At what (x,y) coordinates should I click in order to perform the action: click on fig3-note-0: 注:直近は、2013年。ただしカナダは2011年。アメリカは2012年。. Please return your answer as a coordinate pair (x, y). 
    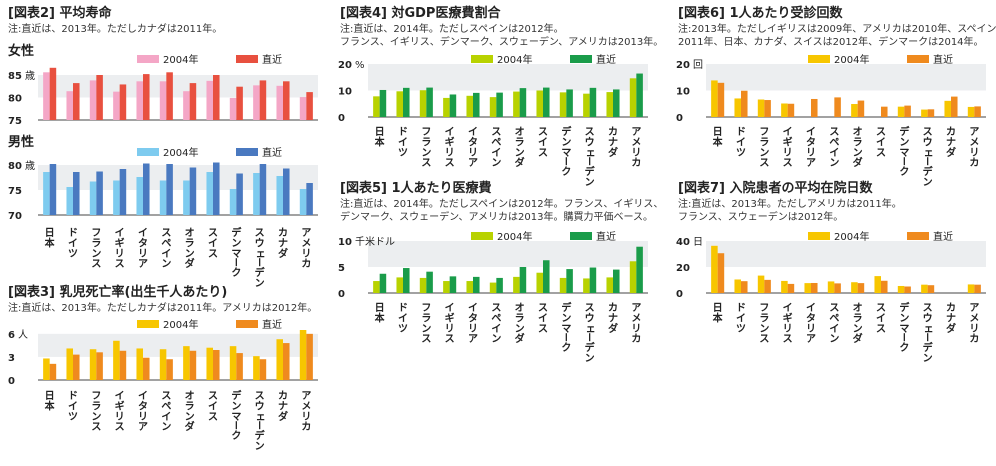
    Looking at the image, I should click on (162, 307).